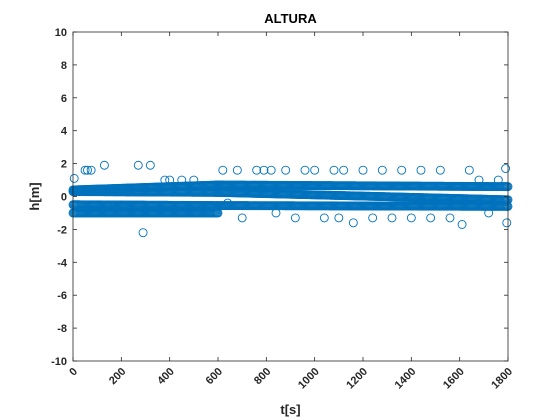 The image size is (560, 420). What do you see at coordinates (34, 196) in the screenshot?
I see `y-axis-label: h[m]` at bounding box center [34, 196].